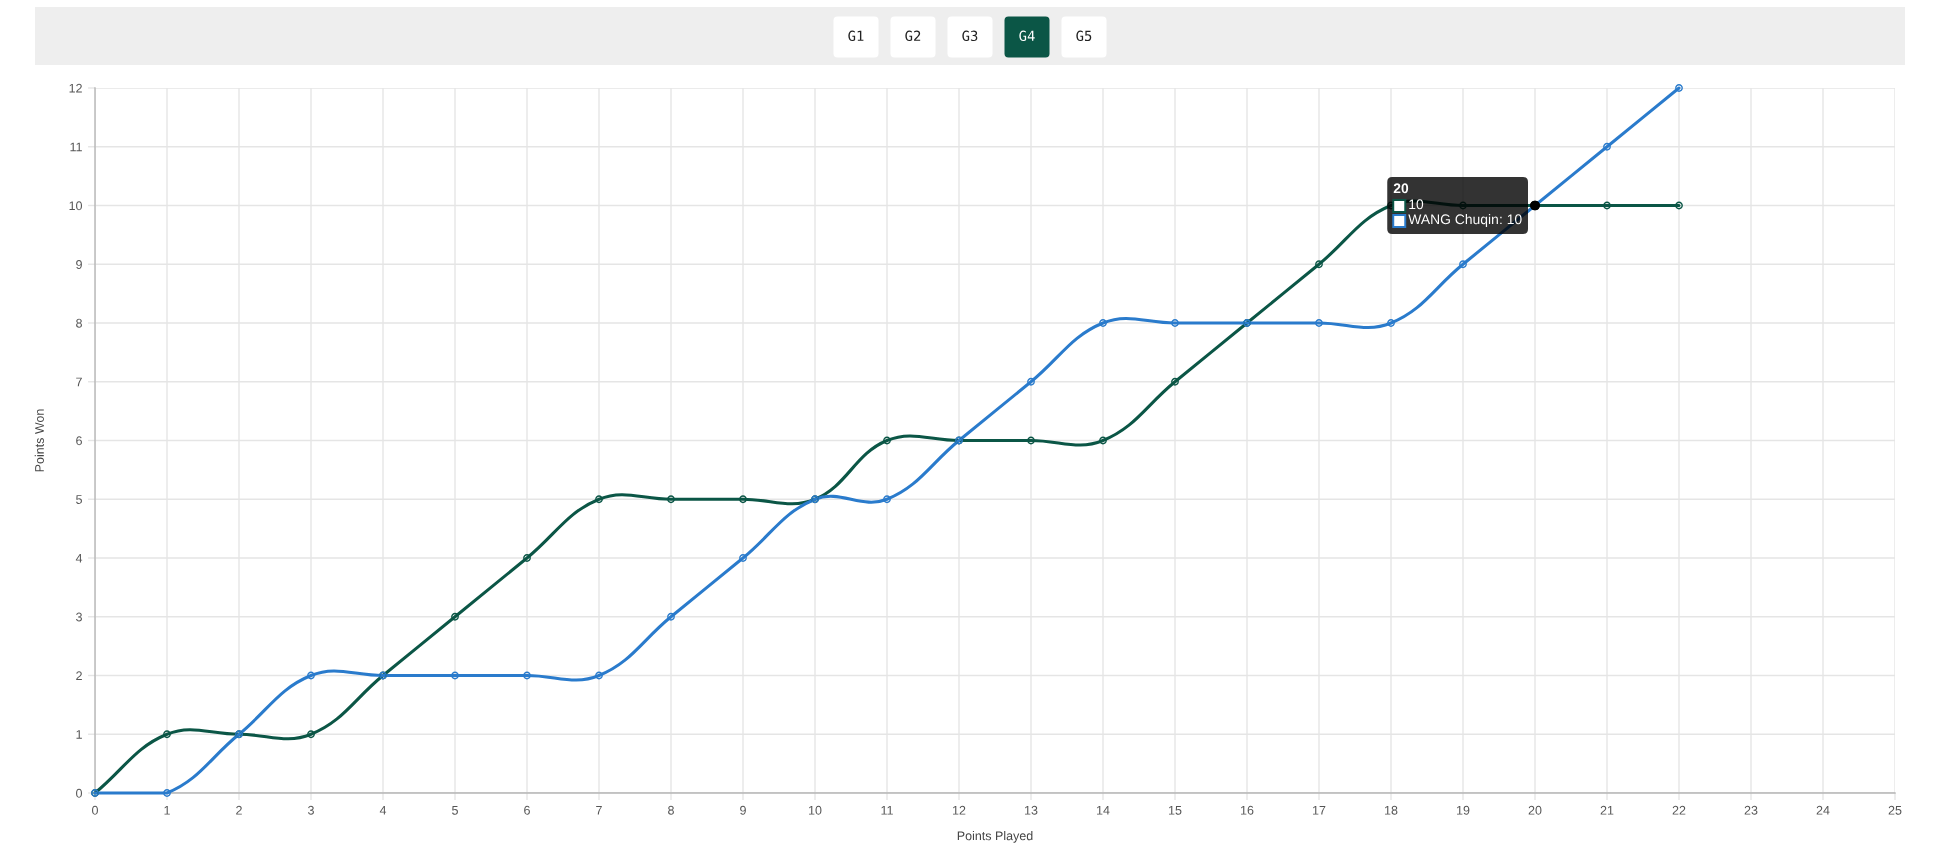  Describe the element at coordinates (1103, 810) in the screenshot. I see `x-tick-label: 14` at that location.